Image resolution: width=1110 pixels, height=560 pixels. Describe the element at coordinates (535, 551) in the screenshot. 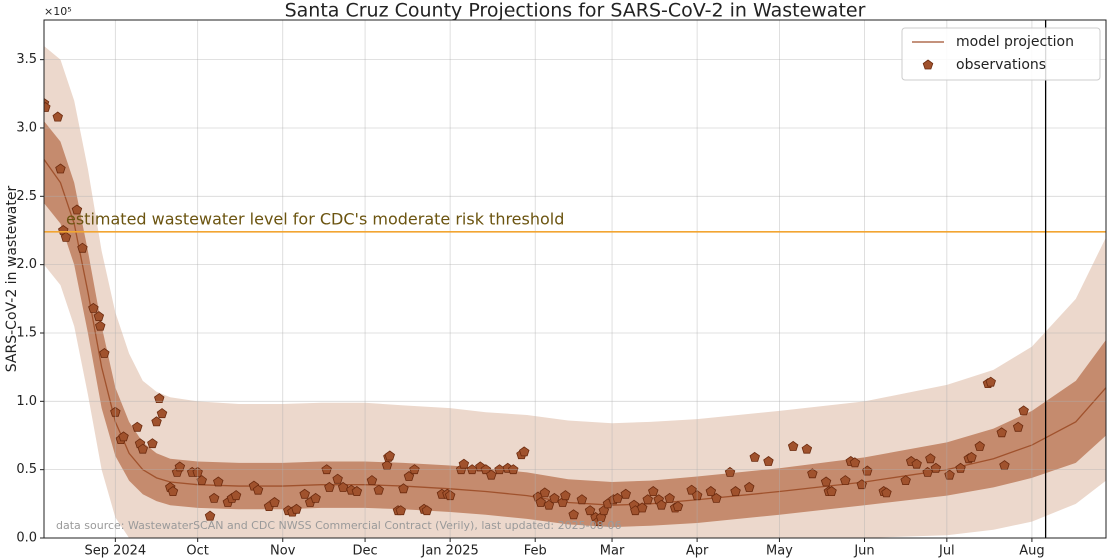

I see `x-tick-label: Feb` at that location.